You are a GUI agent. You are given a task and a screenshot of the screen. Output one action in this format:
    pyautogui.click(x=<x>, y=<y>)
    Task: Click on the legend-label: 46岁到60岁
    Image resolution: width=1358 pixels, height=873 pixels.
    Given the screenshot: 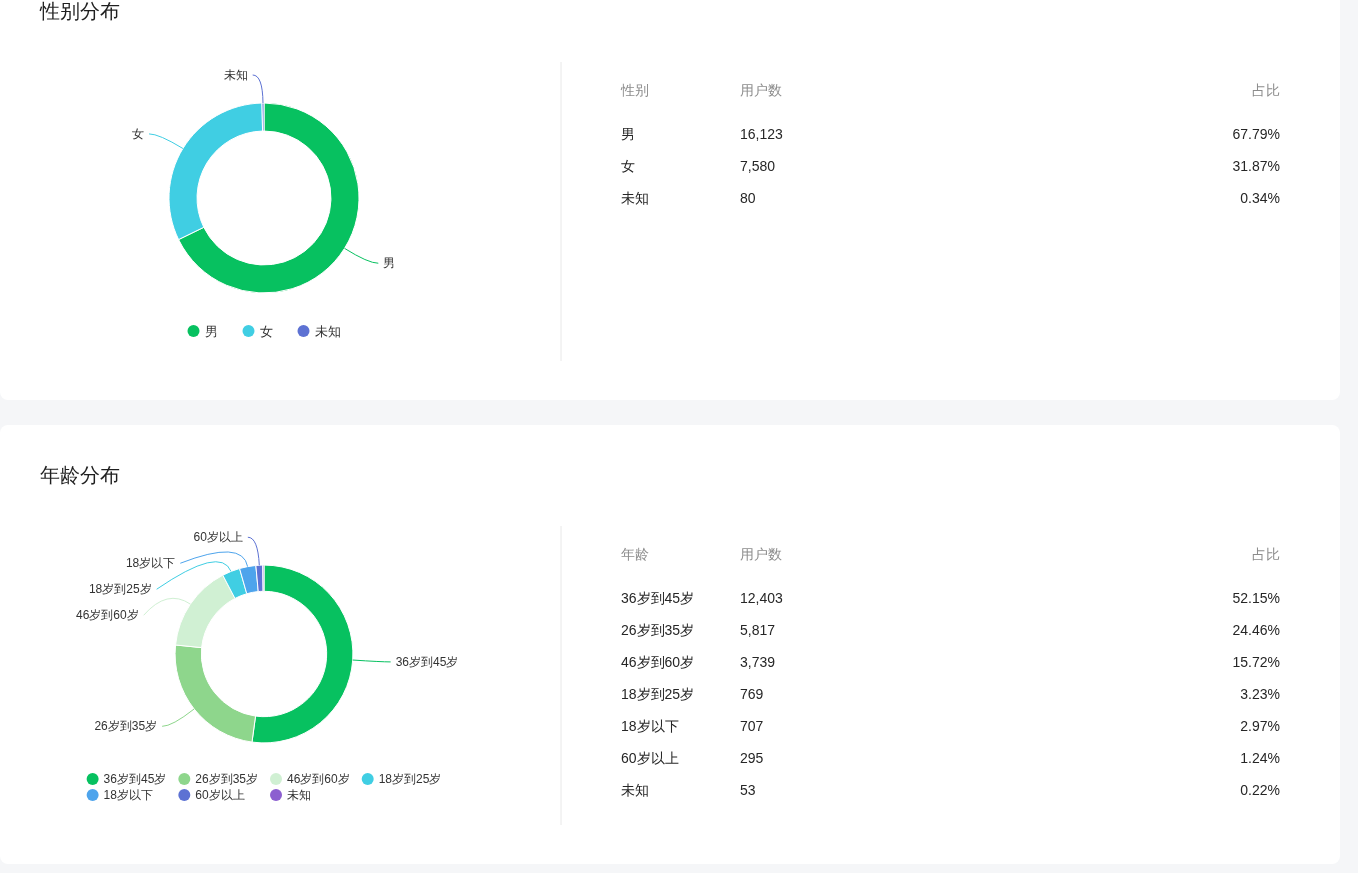 What is the action you would take?
    pyautogui.click(x=318, y=779)
    